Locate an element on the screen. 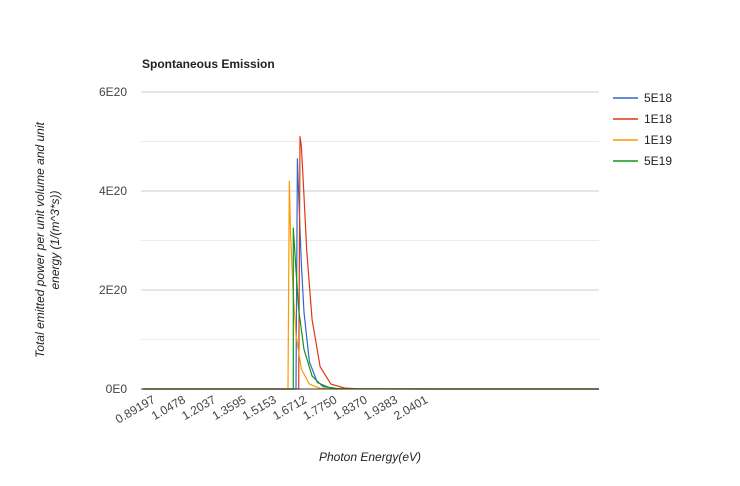  legend-label-1e18: 1E18 is located at coordinates (658, 119).